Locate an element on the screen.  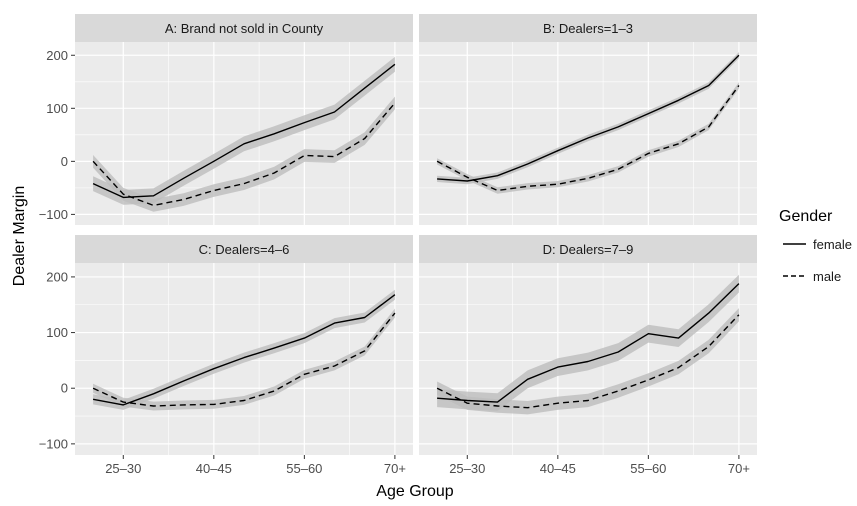
legend-item-female: female is located at coordinates (817, 244).